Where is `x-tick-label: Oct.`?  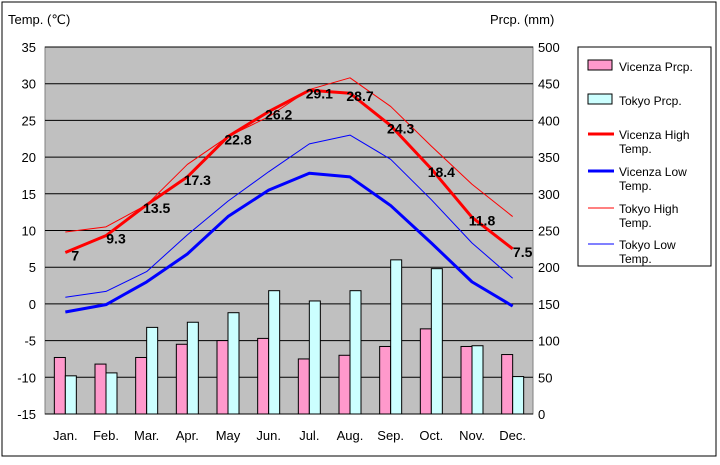 x-tick-label: Oct. is located at coordinates (431, 435).